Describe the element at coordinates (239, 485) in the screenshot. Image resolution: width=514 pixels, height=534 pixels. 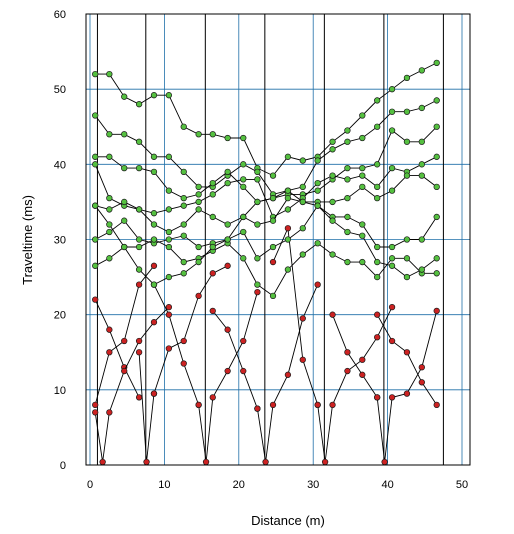
I see `x-tick-label: 20` at that location.